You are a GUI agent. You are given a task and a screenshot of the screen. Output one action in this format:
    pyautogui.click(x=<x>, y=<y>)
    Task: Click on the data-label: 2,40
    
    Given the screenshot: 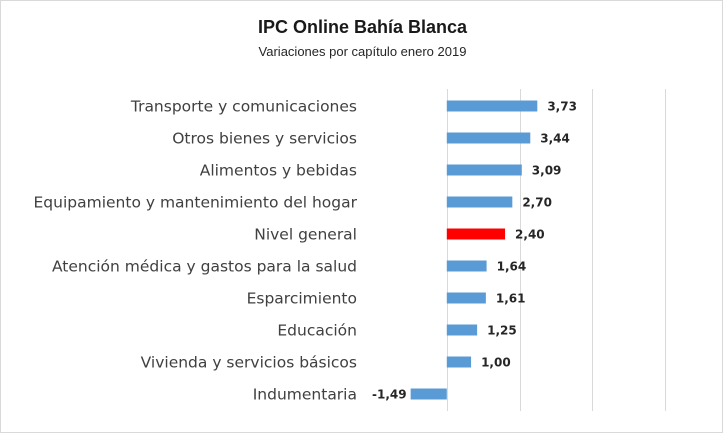 What is the action you would take?
    pyautogui.click(x=530, y=235)
    